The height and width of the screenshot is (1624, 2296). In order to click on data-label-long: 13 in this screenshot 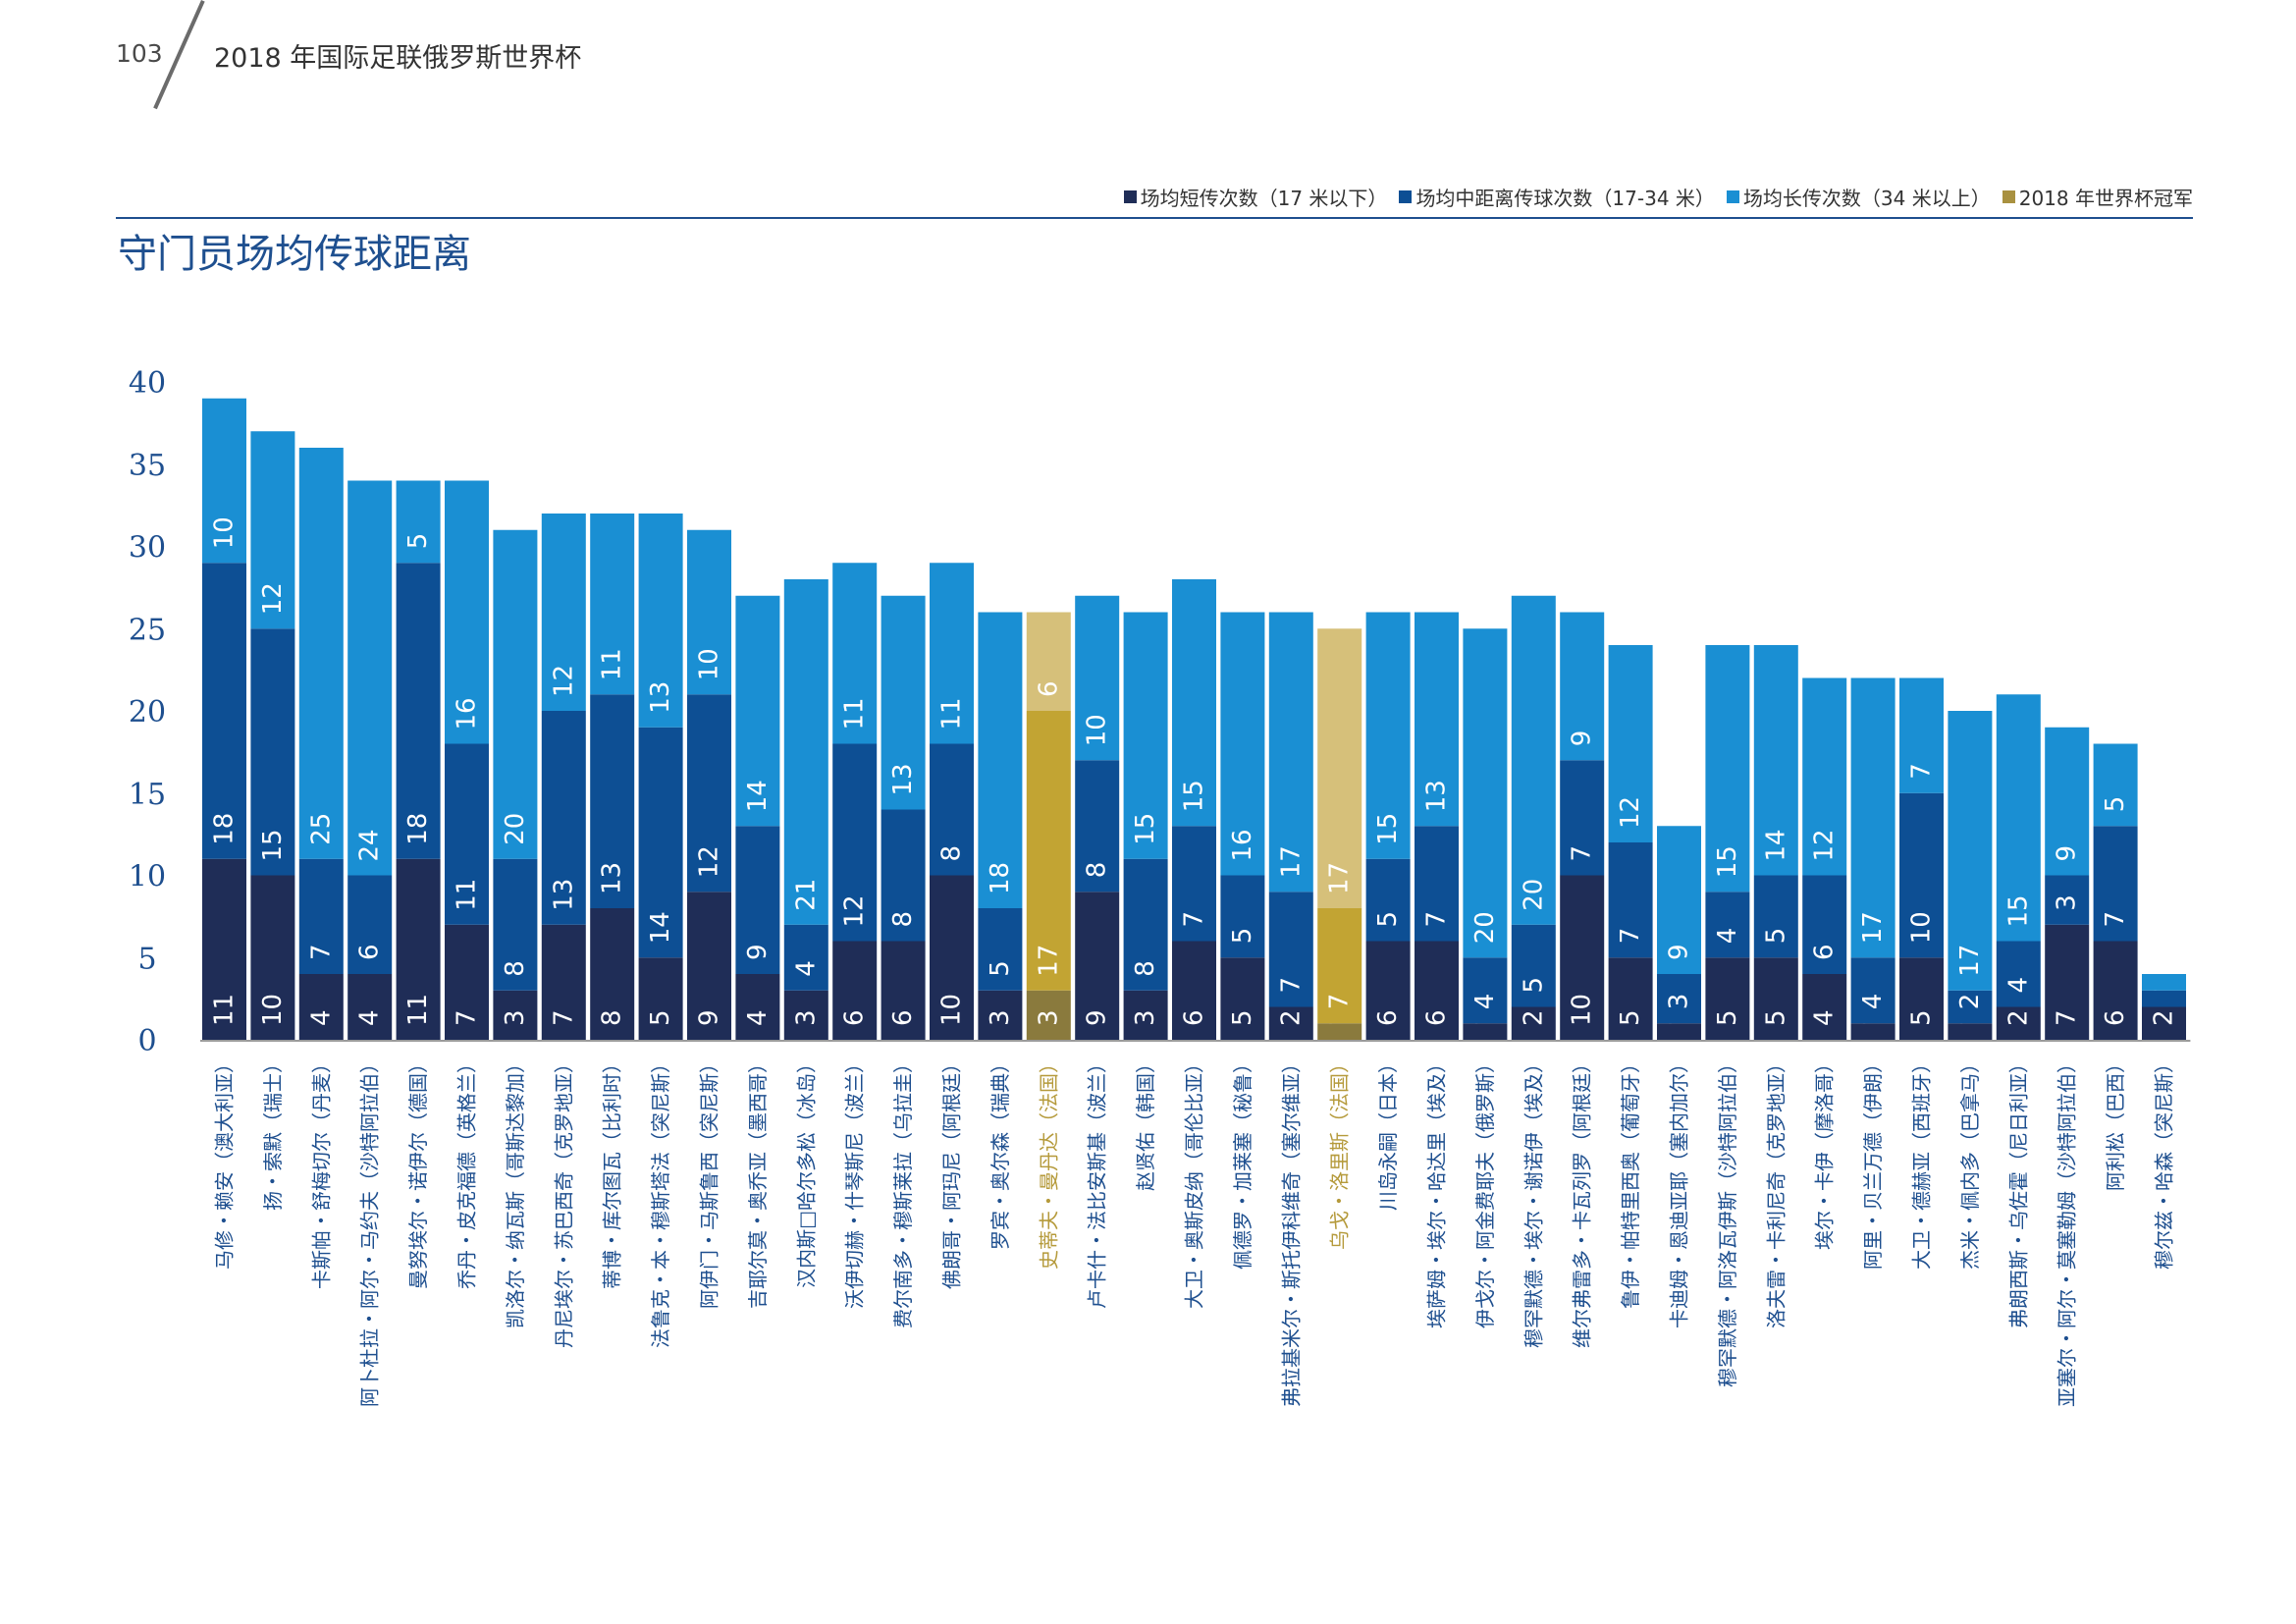, I will do `click(660, 697)`.